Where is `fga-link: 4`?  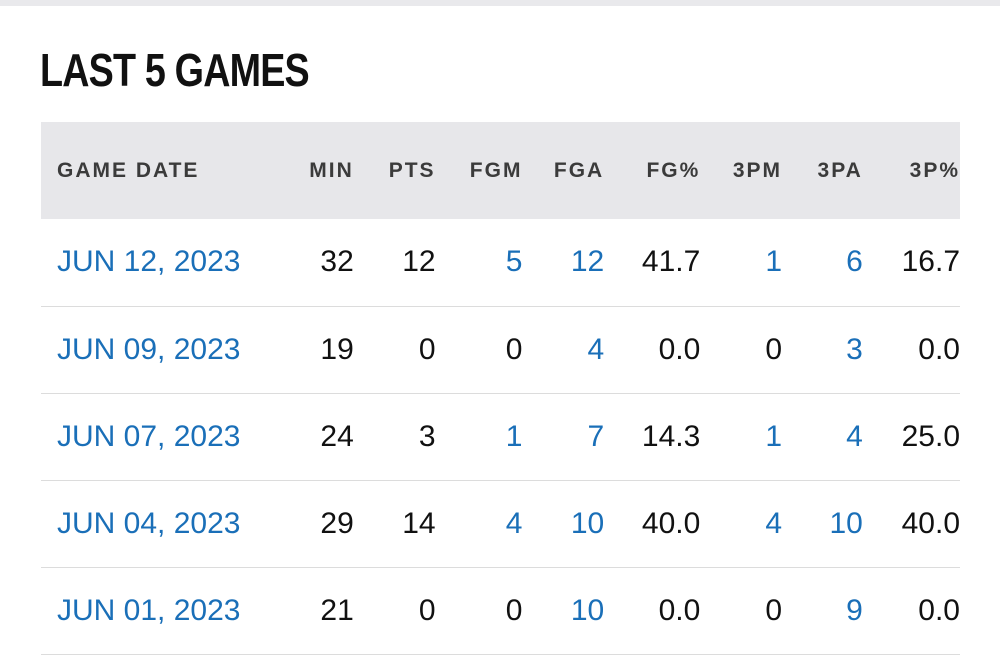 fga-link: 4 is located at coordinates (596, 349).